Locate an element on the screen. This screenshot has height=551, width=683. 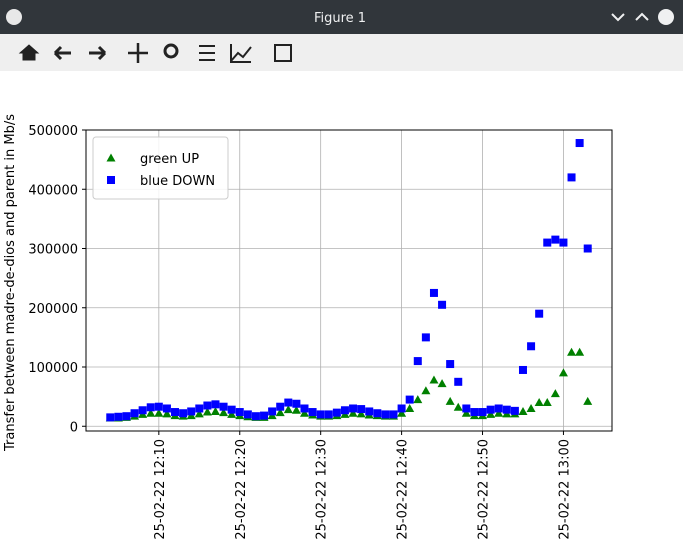
y-tick-label: 400000 is located at coordinates (53, 190).